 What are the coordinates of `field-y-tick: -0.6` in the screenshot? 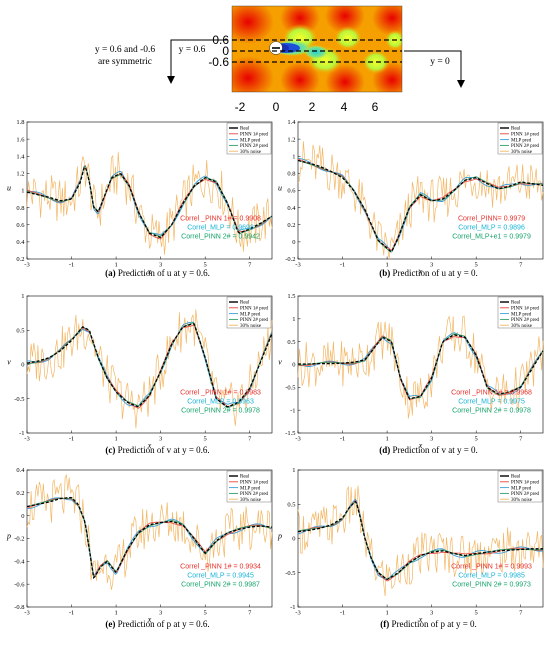 It's located at (218, 62).